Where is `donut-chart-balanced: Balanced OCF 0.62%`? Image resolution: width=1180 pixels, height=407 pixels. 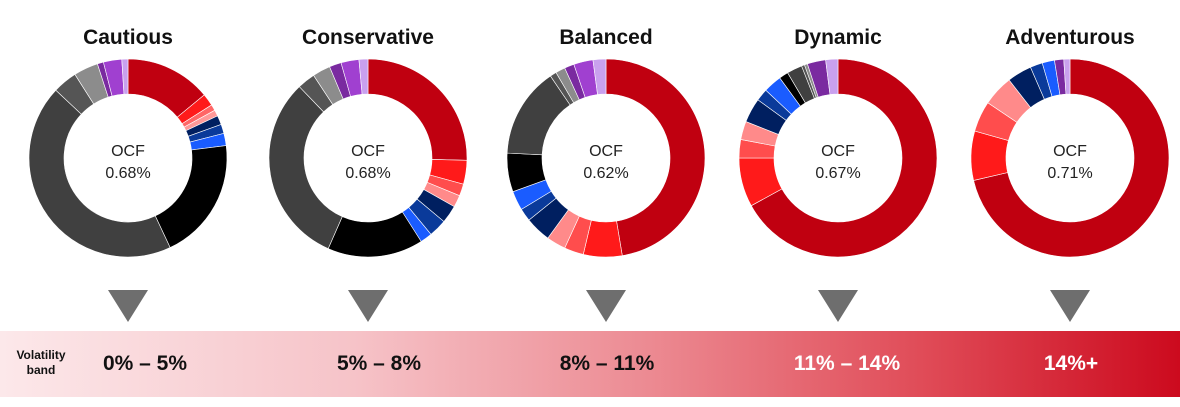
donut-chart-balanced: Balanced OCF 0.62% is located at coordinates (606, 174).